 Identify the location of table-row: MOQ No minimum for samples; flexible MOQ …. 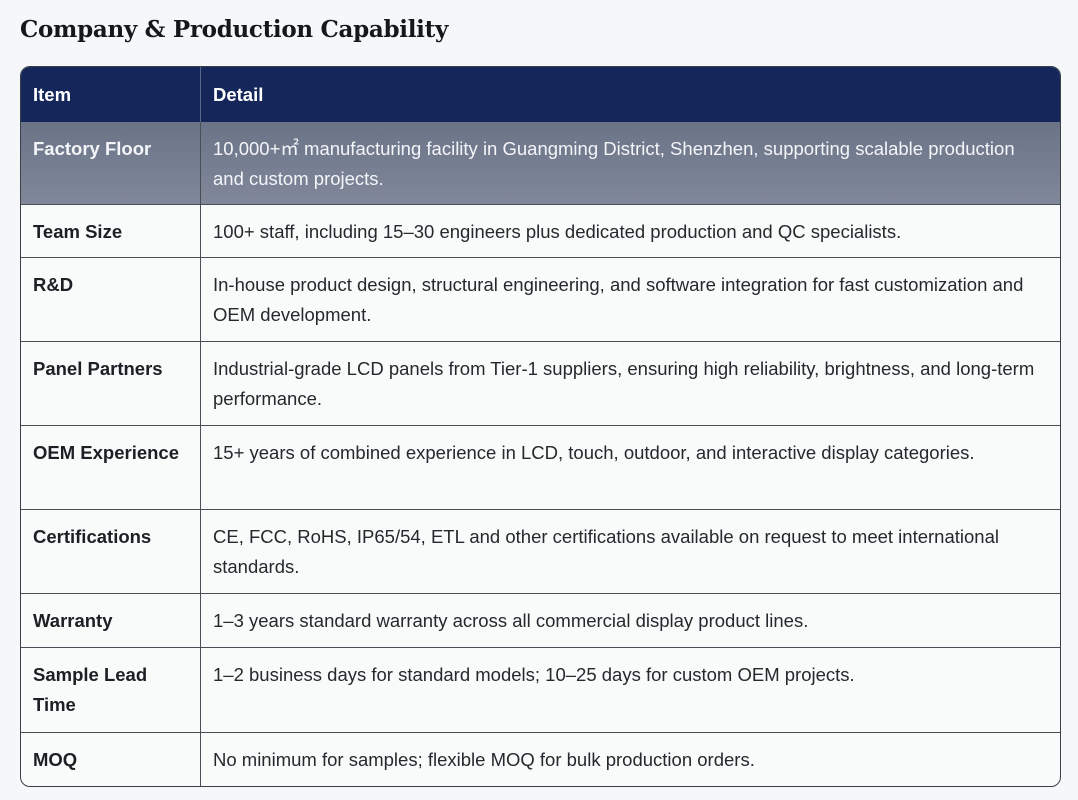
(540, 759).